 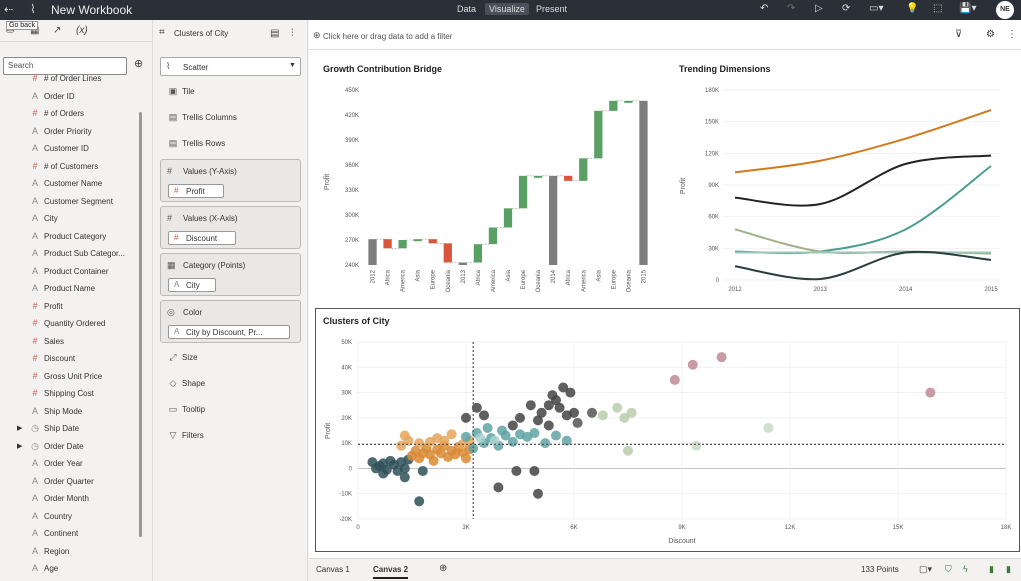 I want to click on field-item: A Continent, so click(x=70, y=535).